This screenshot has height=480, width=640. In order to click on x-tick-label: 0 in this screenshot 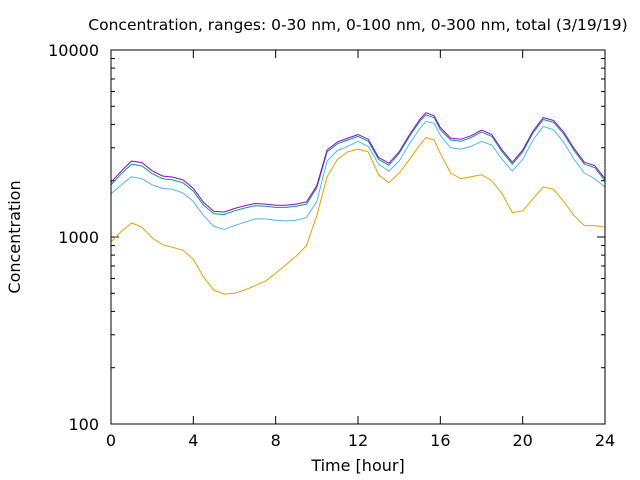, I will do `click(111, 440)`.